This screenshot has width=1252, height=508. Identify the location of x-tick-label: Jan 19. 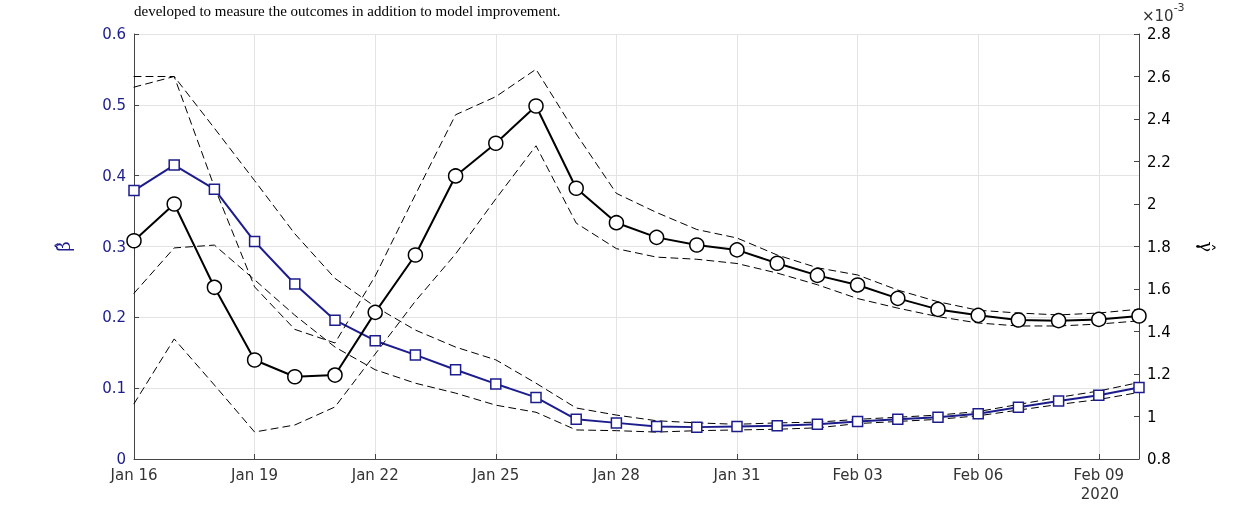
(254, 474).